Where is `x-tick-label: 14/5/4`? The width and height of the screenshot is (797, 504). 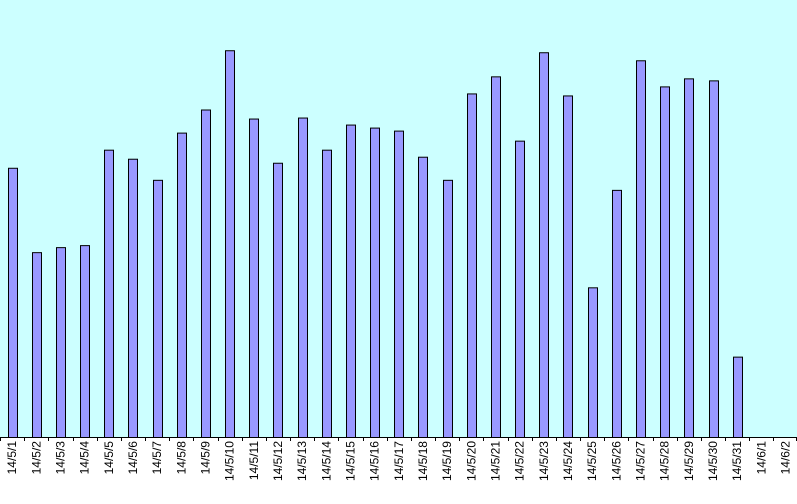
x-tick-label: 14/5/4 is located at coordinates (85, 458).